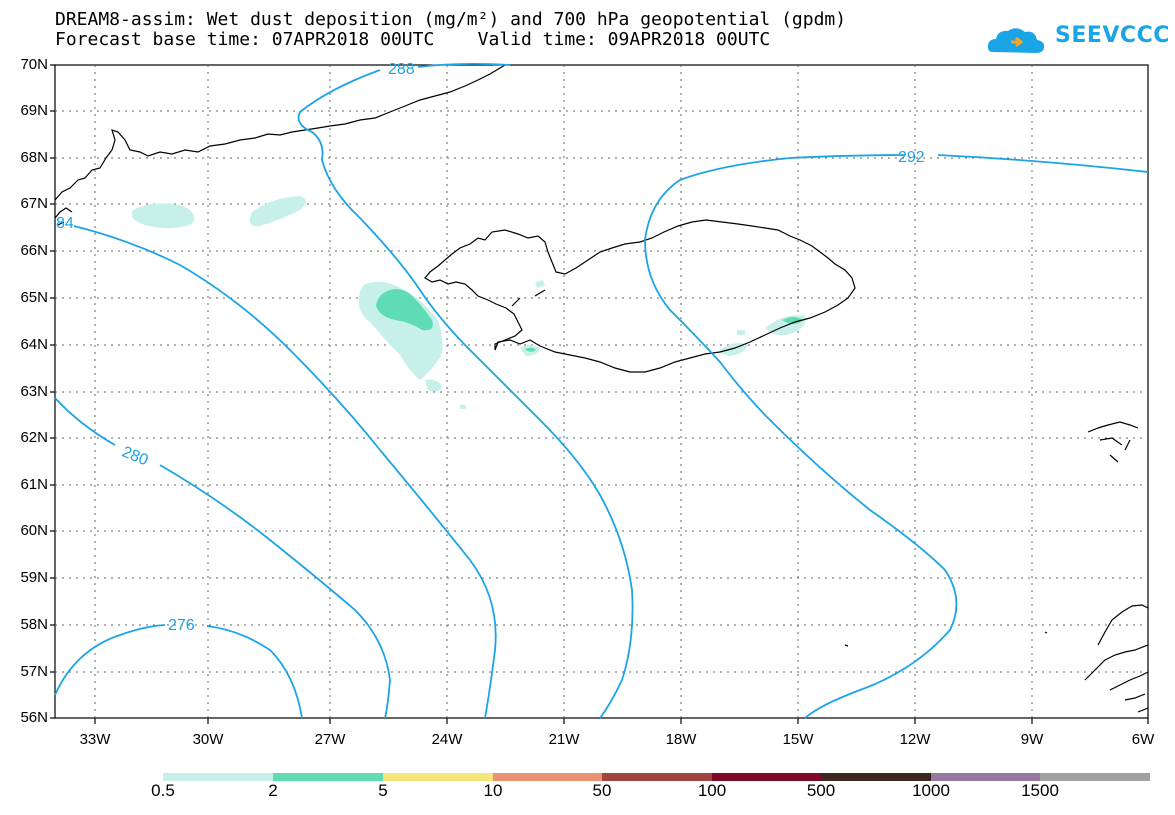  What do you see at coordinates (163, 790) in the screenshot?
I see `legend-label: 0.5` at bounding box center [163, 790].